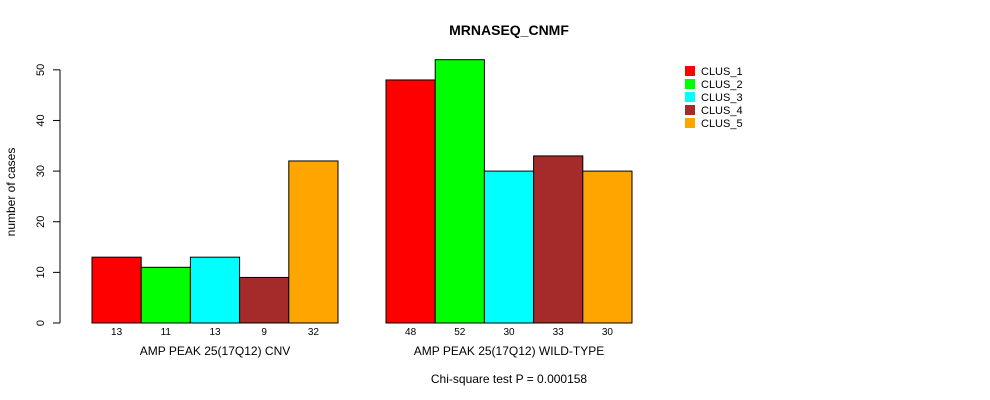  I want to click on y-tick-label: 10, so click(41, 272).